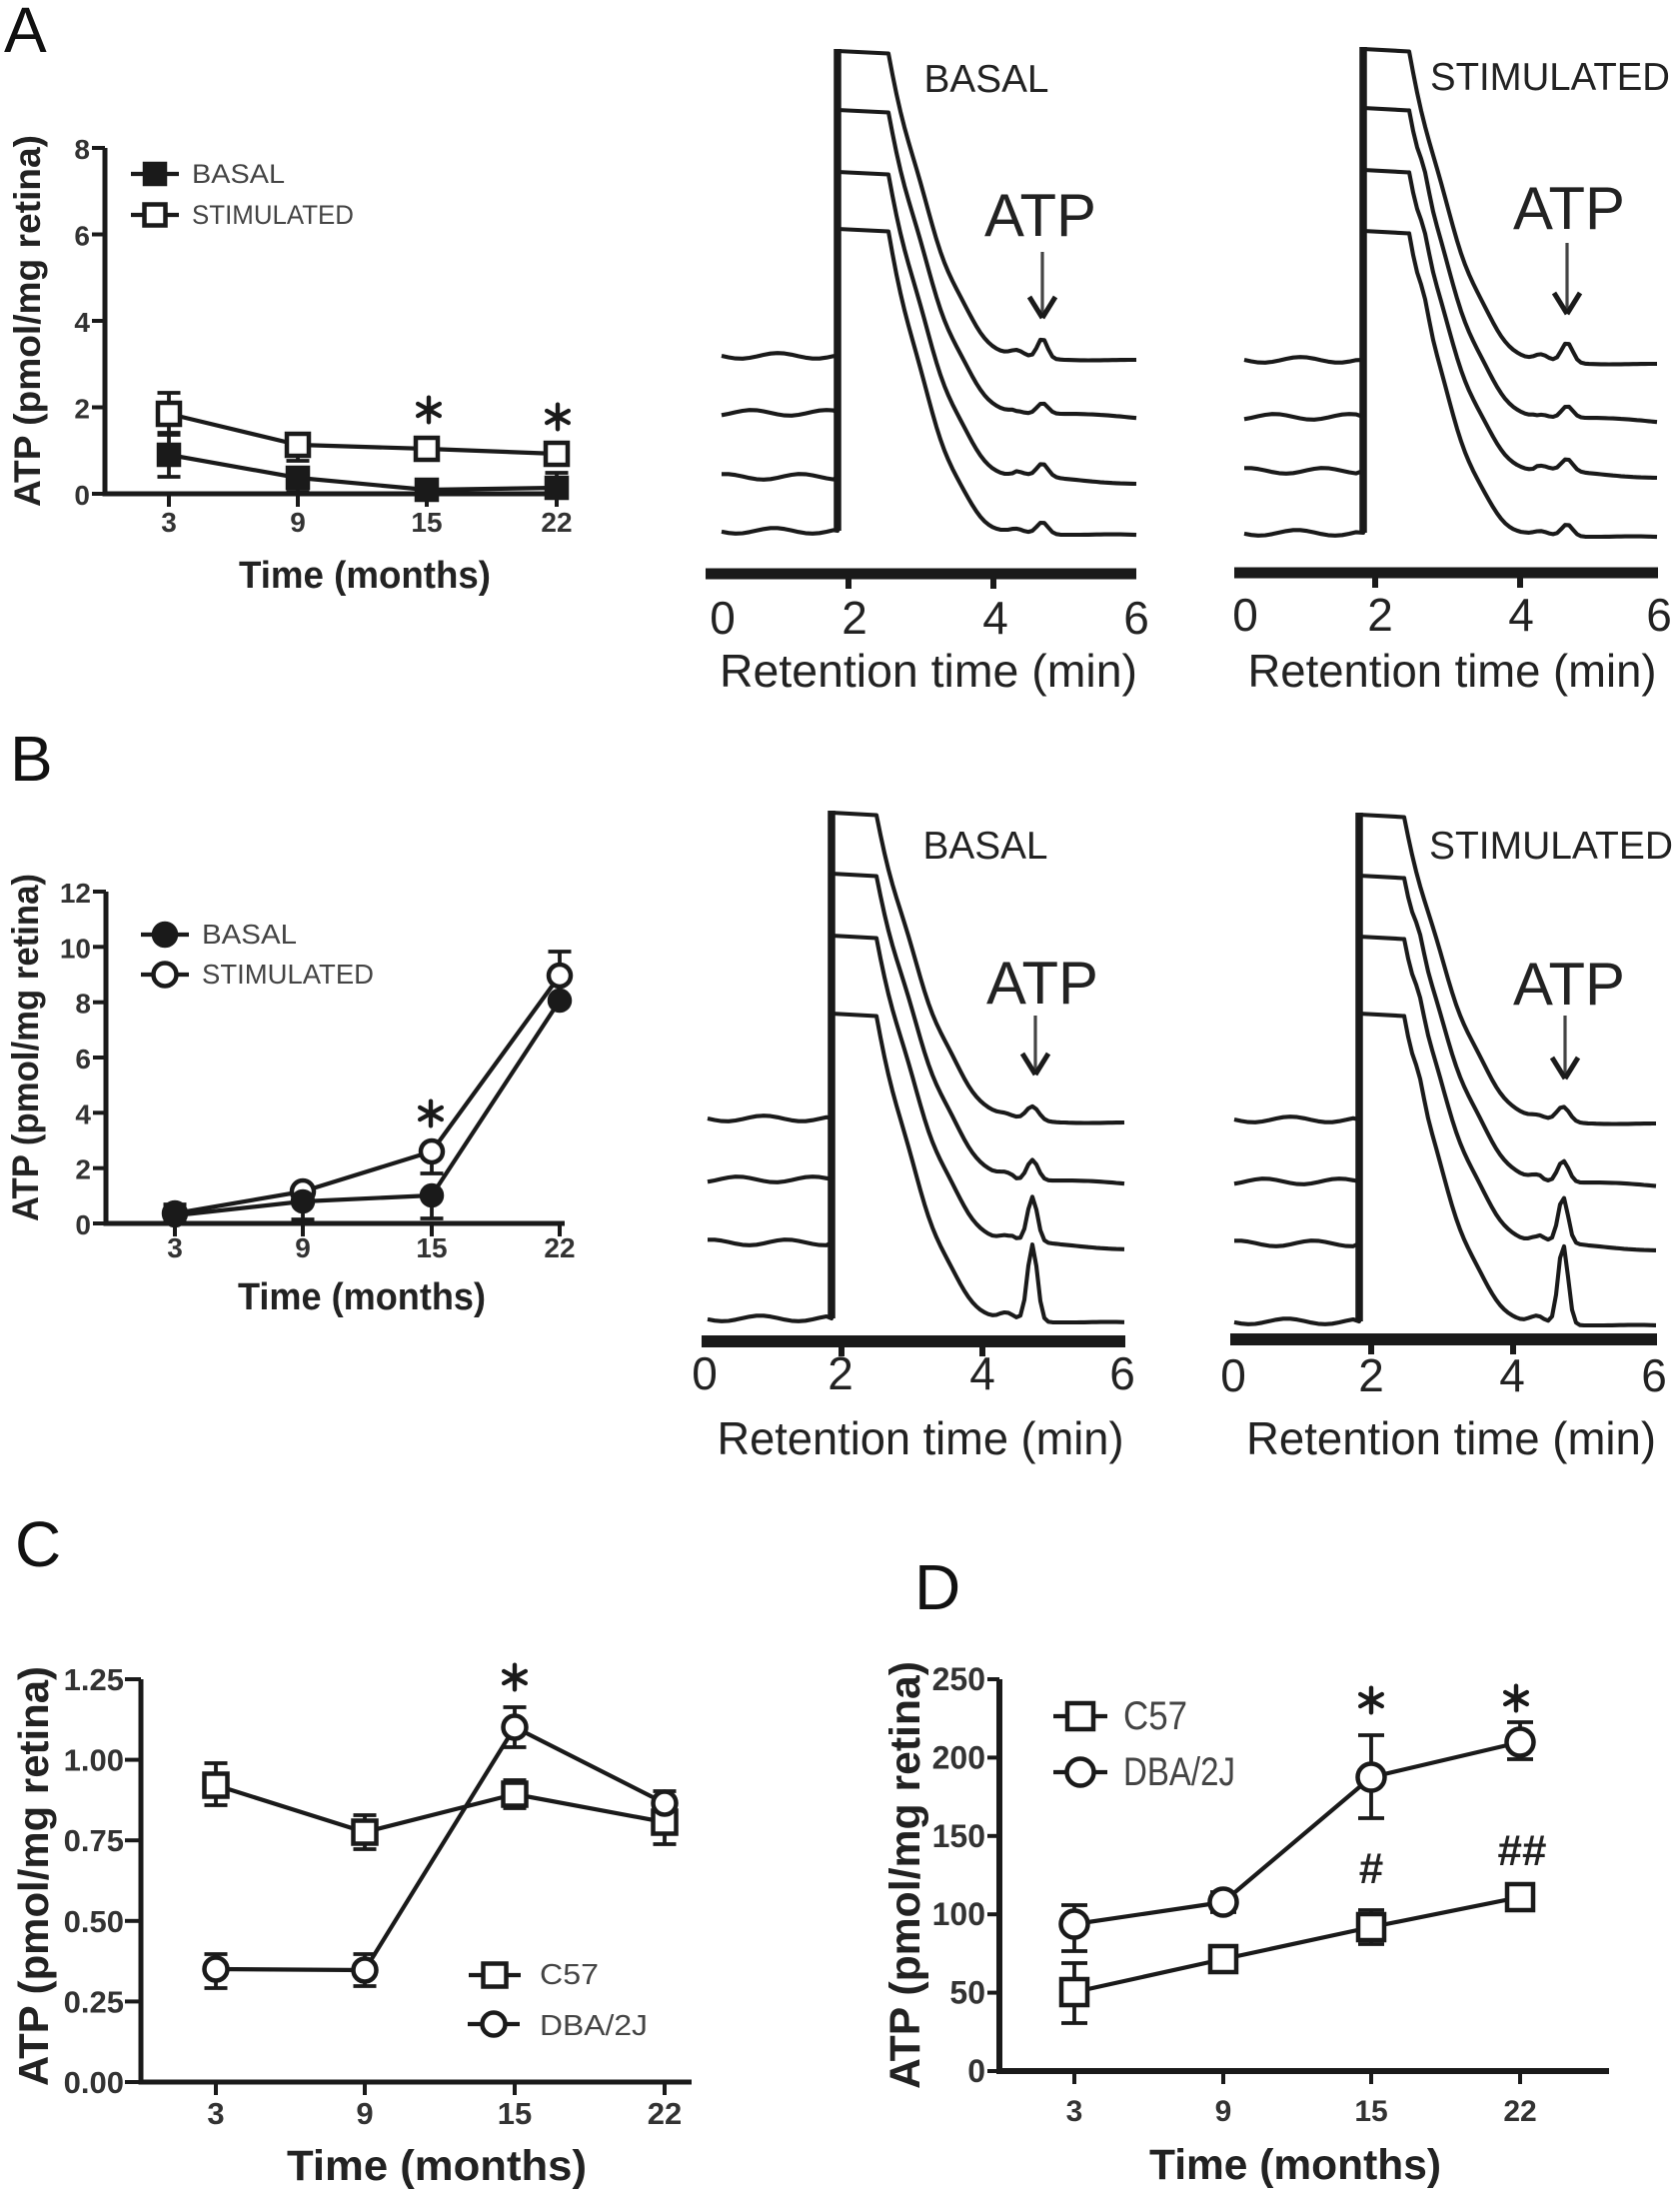  I want to click on svg-text: 0.50, so click(94, 1921).